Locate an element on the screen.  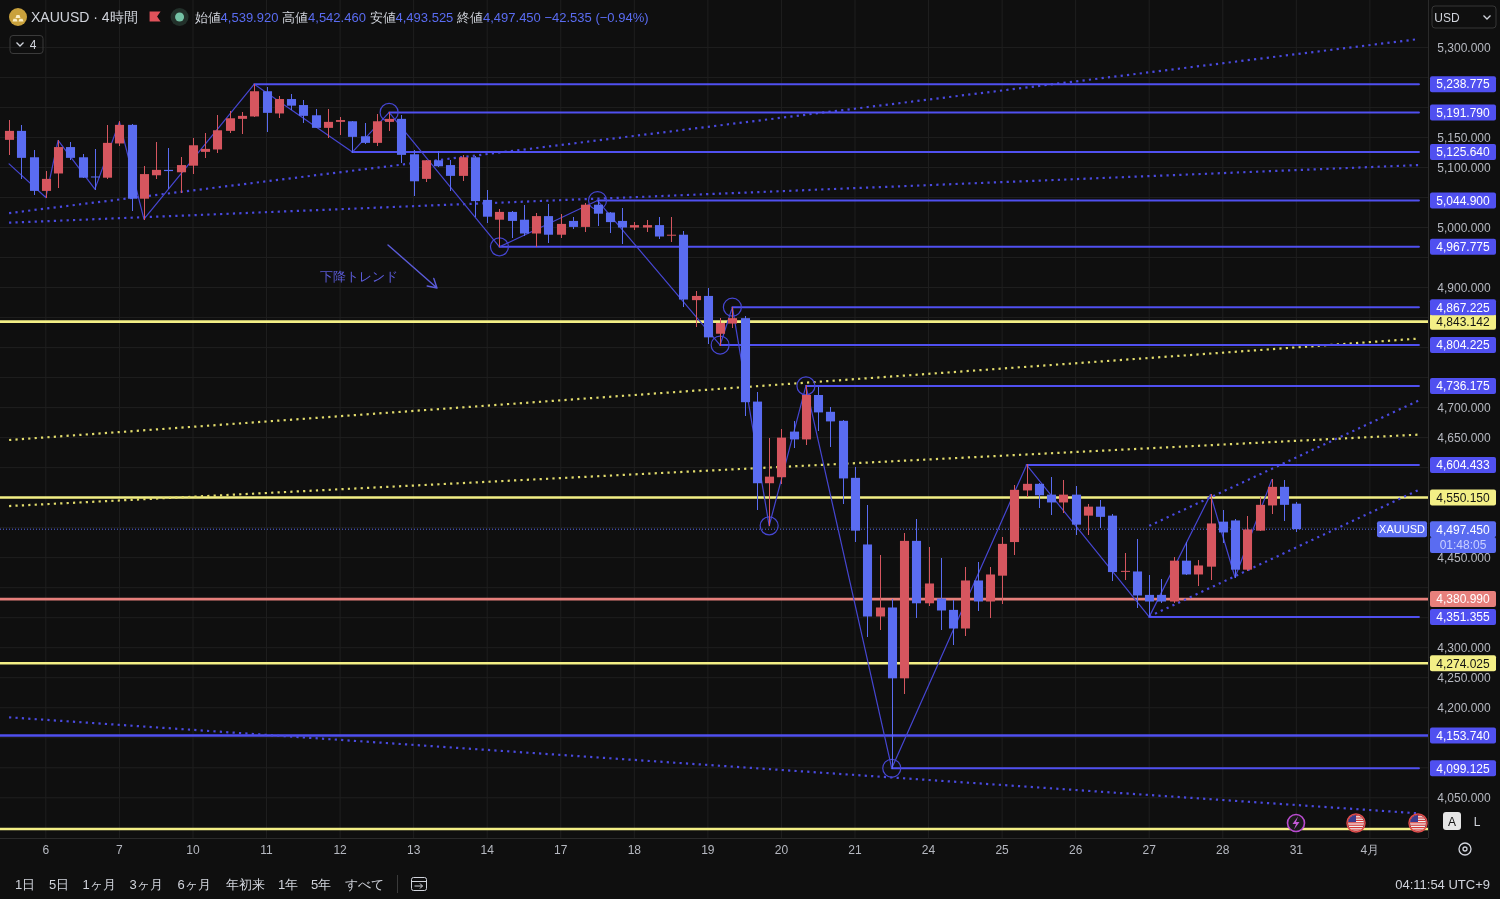
text: USD is located at coordinates (1447, 17).